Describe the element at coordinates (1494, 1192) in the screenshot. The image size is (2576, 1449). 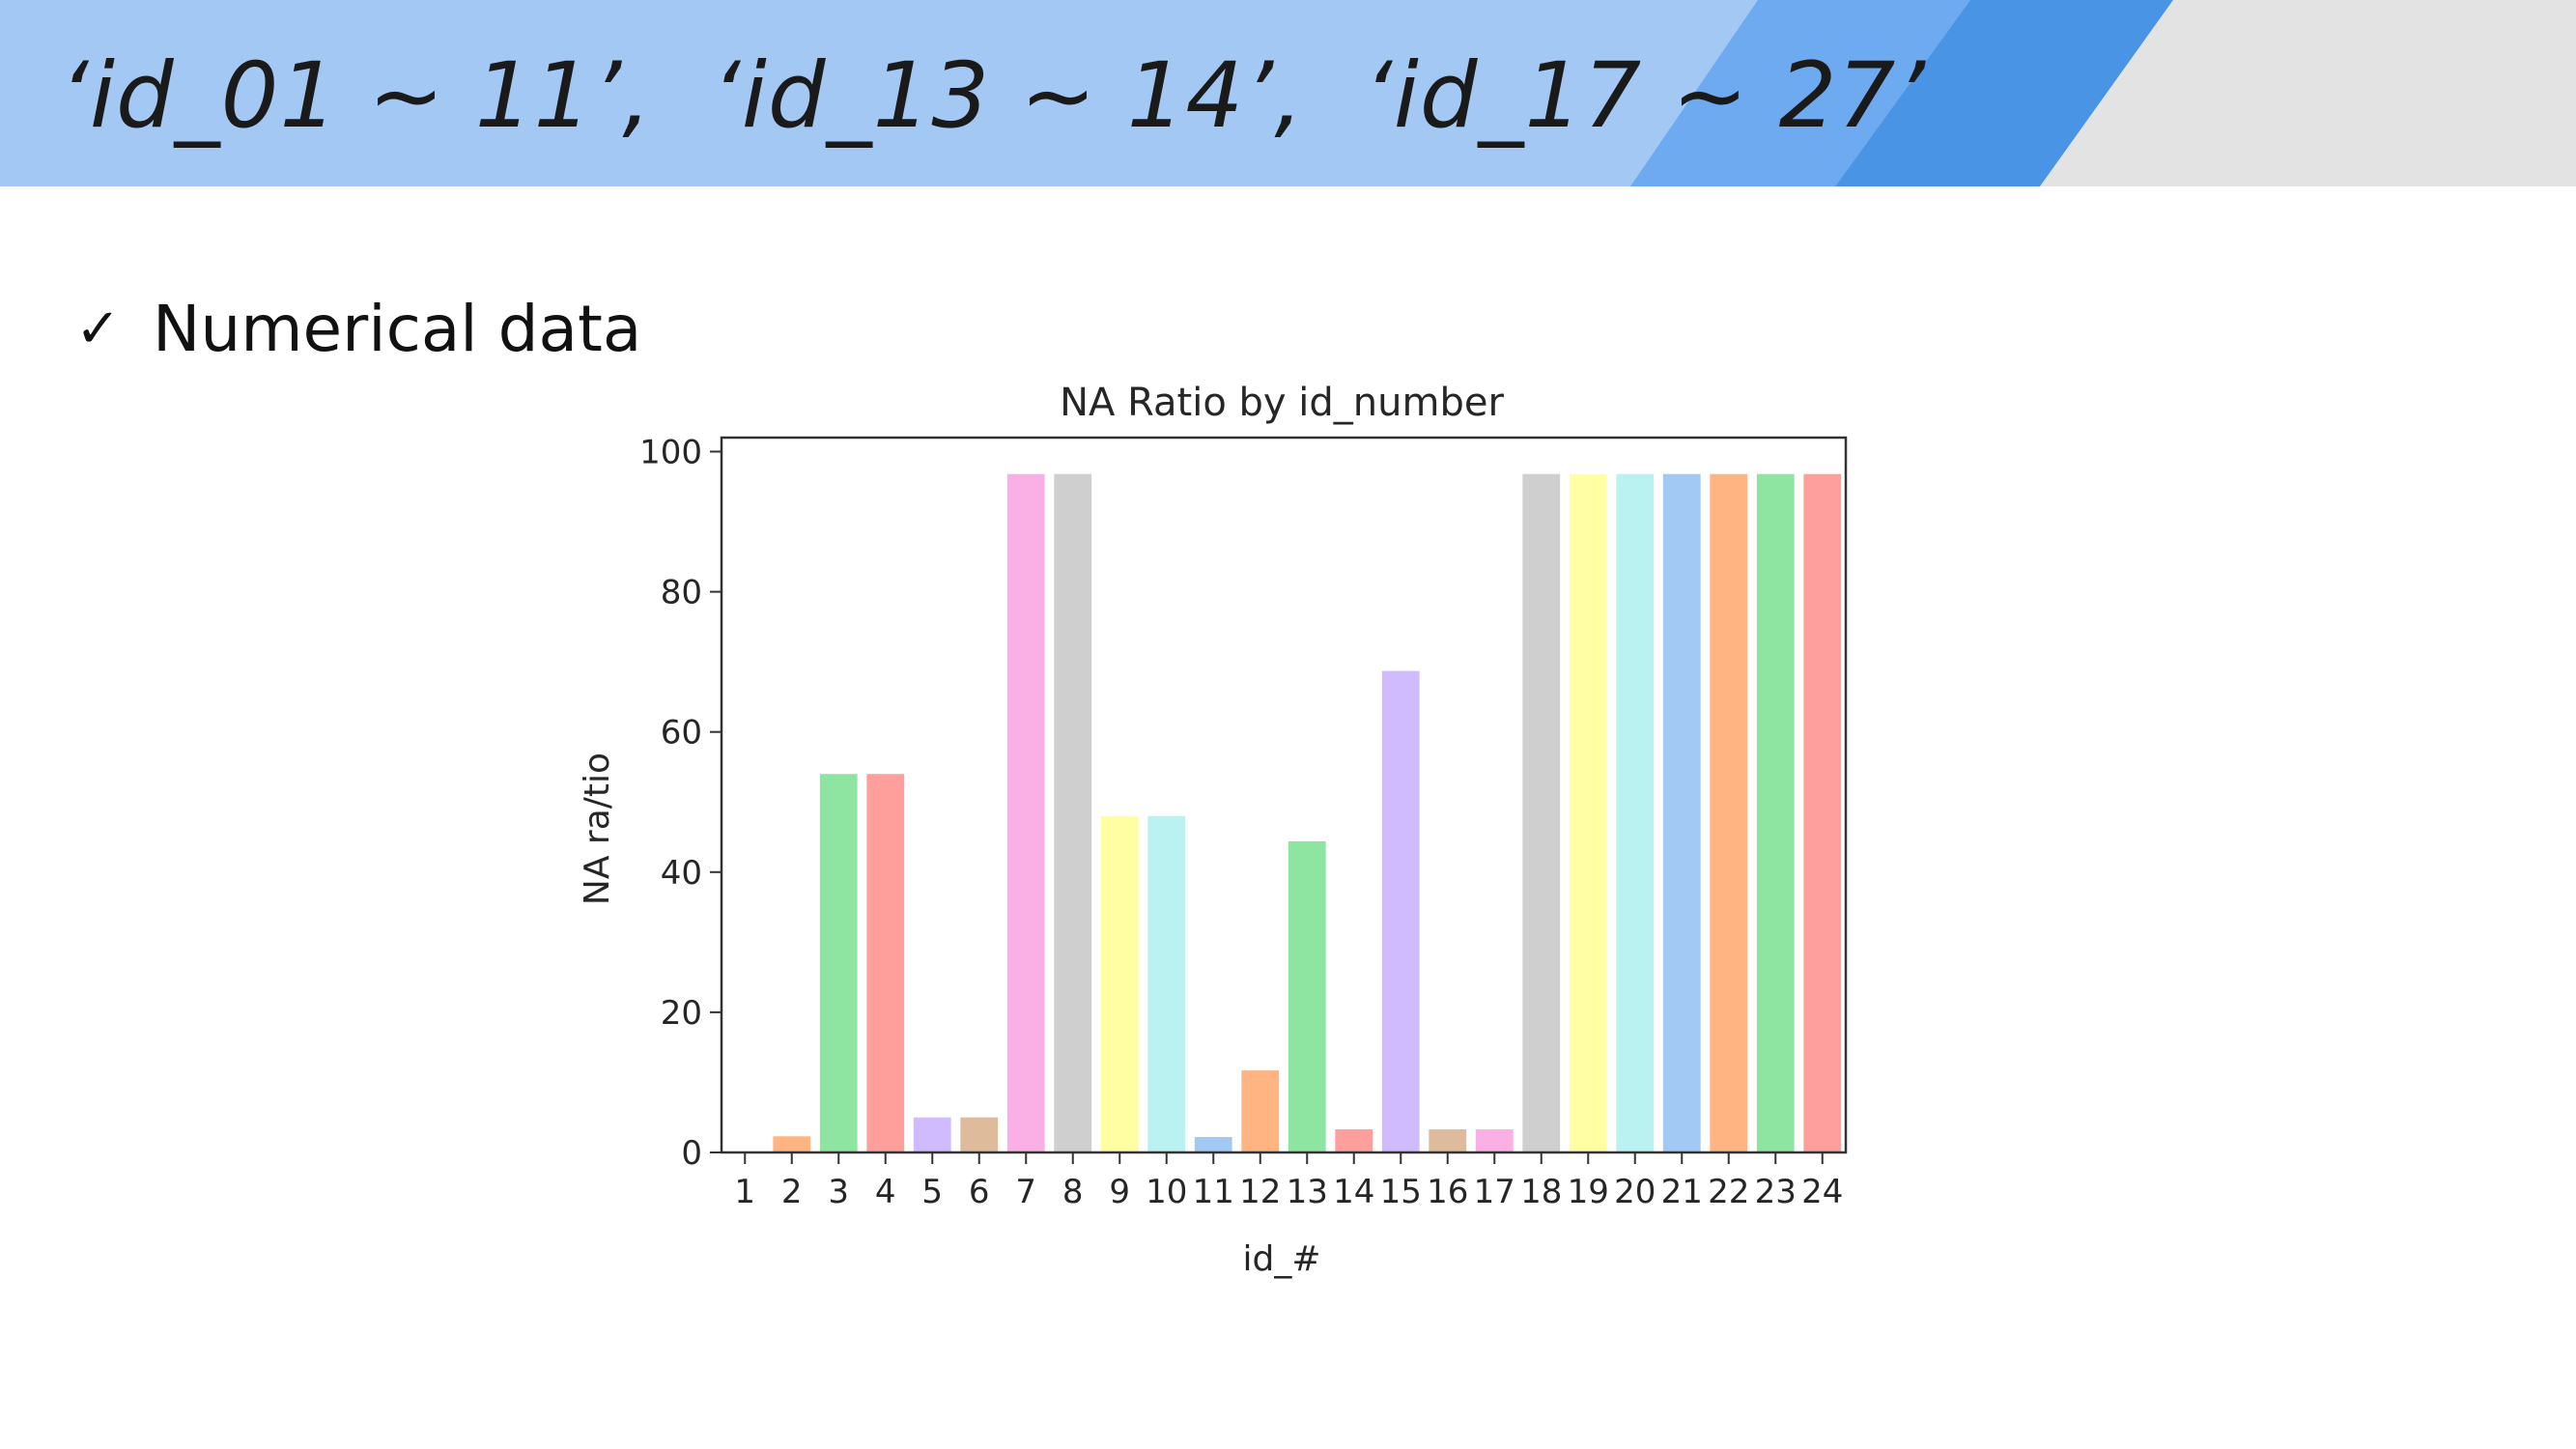
I see `x-tick-label: 17` at that location.